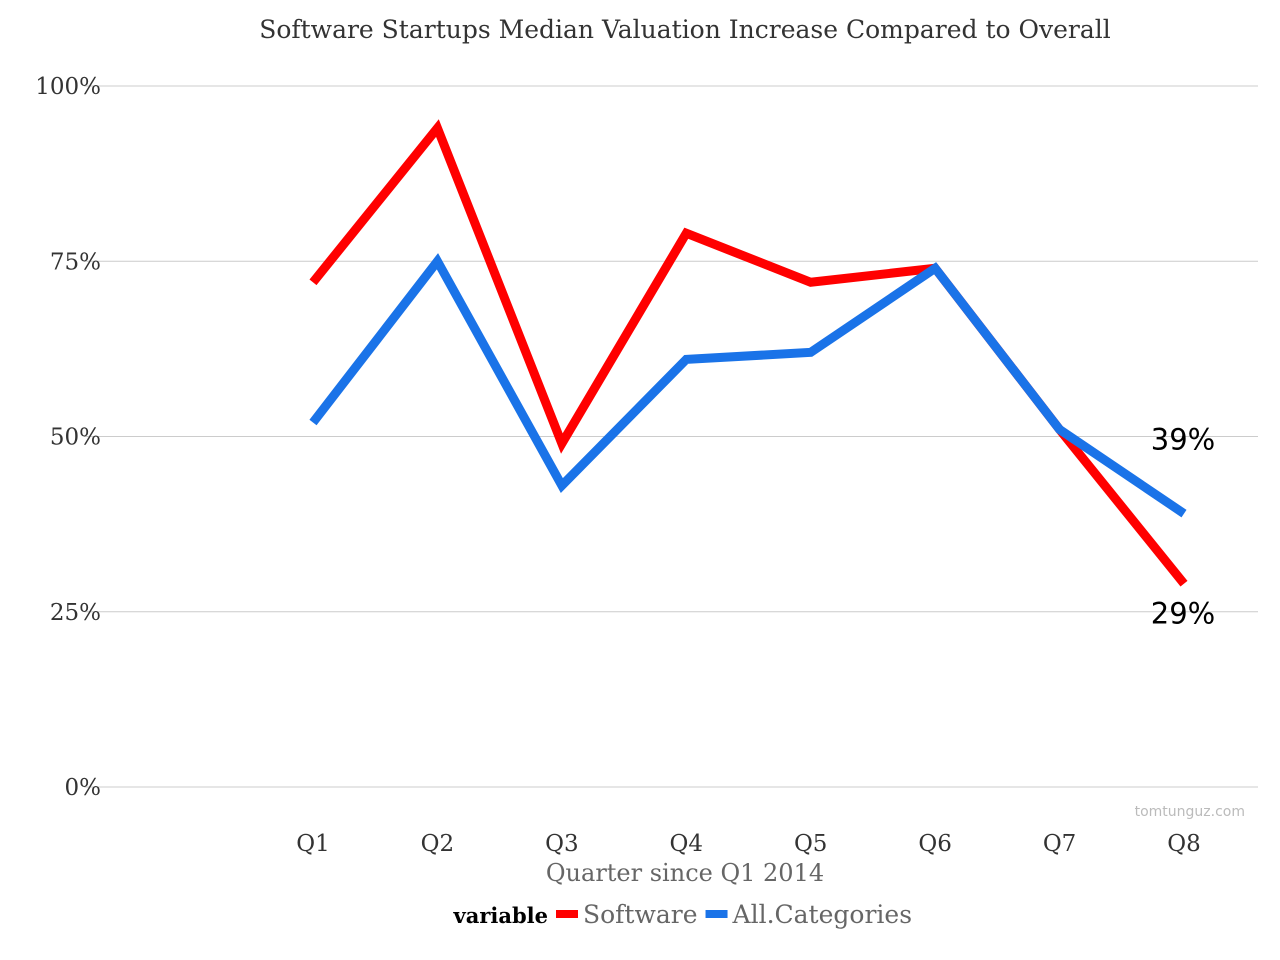 The width and height of the screenshot is (1280, 960). I want to click on y-tick-label: 25%, so click(75, 613).